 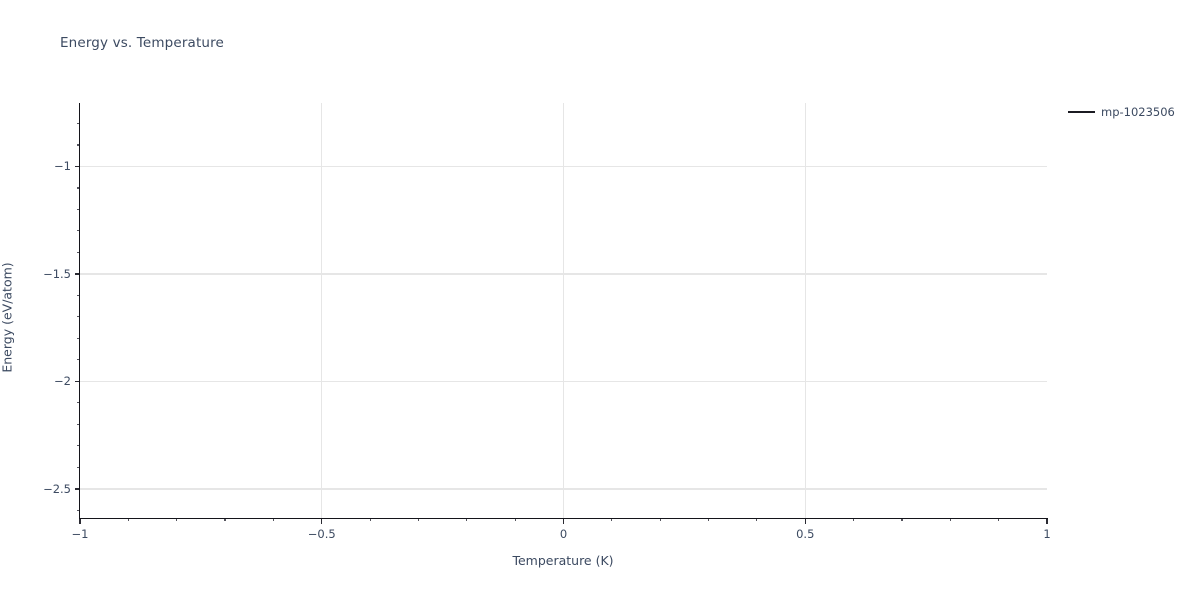 What do you see at coordinates (62, 166) in the screenshot?
I see `y-tick-label: −1` at bounding box center [62, 166].